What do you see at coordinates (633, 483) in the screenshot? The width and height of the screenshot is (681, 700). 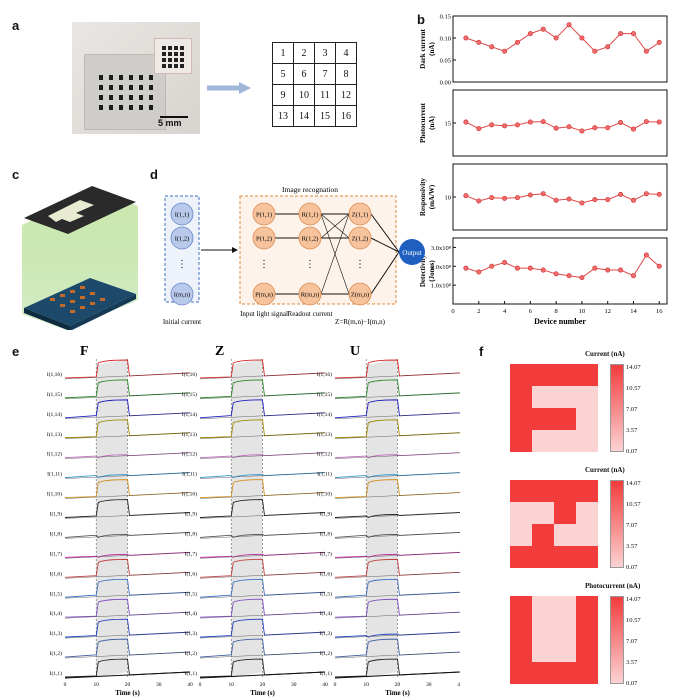 I see `colorbar-tick-label: 14.07` at bounding box center [633, 483].